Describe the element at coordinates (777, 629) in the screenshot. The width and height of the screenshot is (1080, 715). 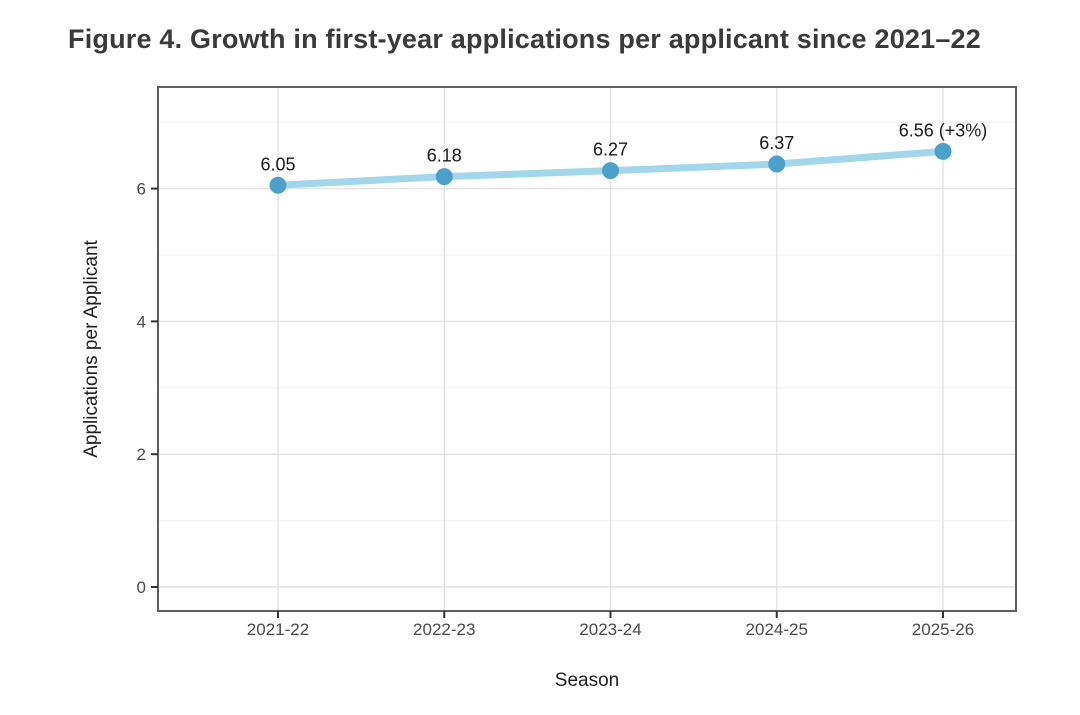
I see `x-tick-label: 2024-25` at that location.